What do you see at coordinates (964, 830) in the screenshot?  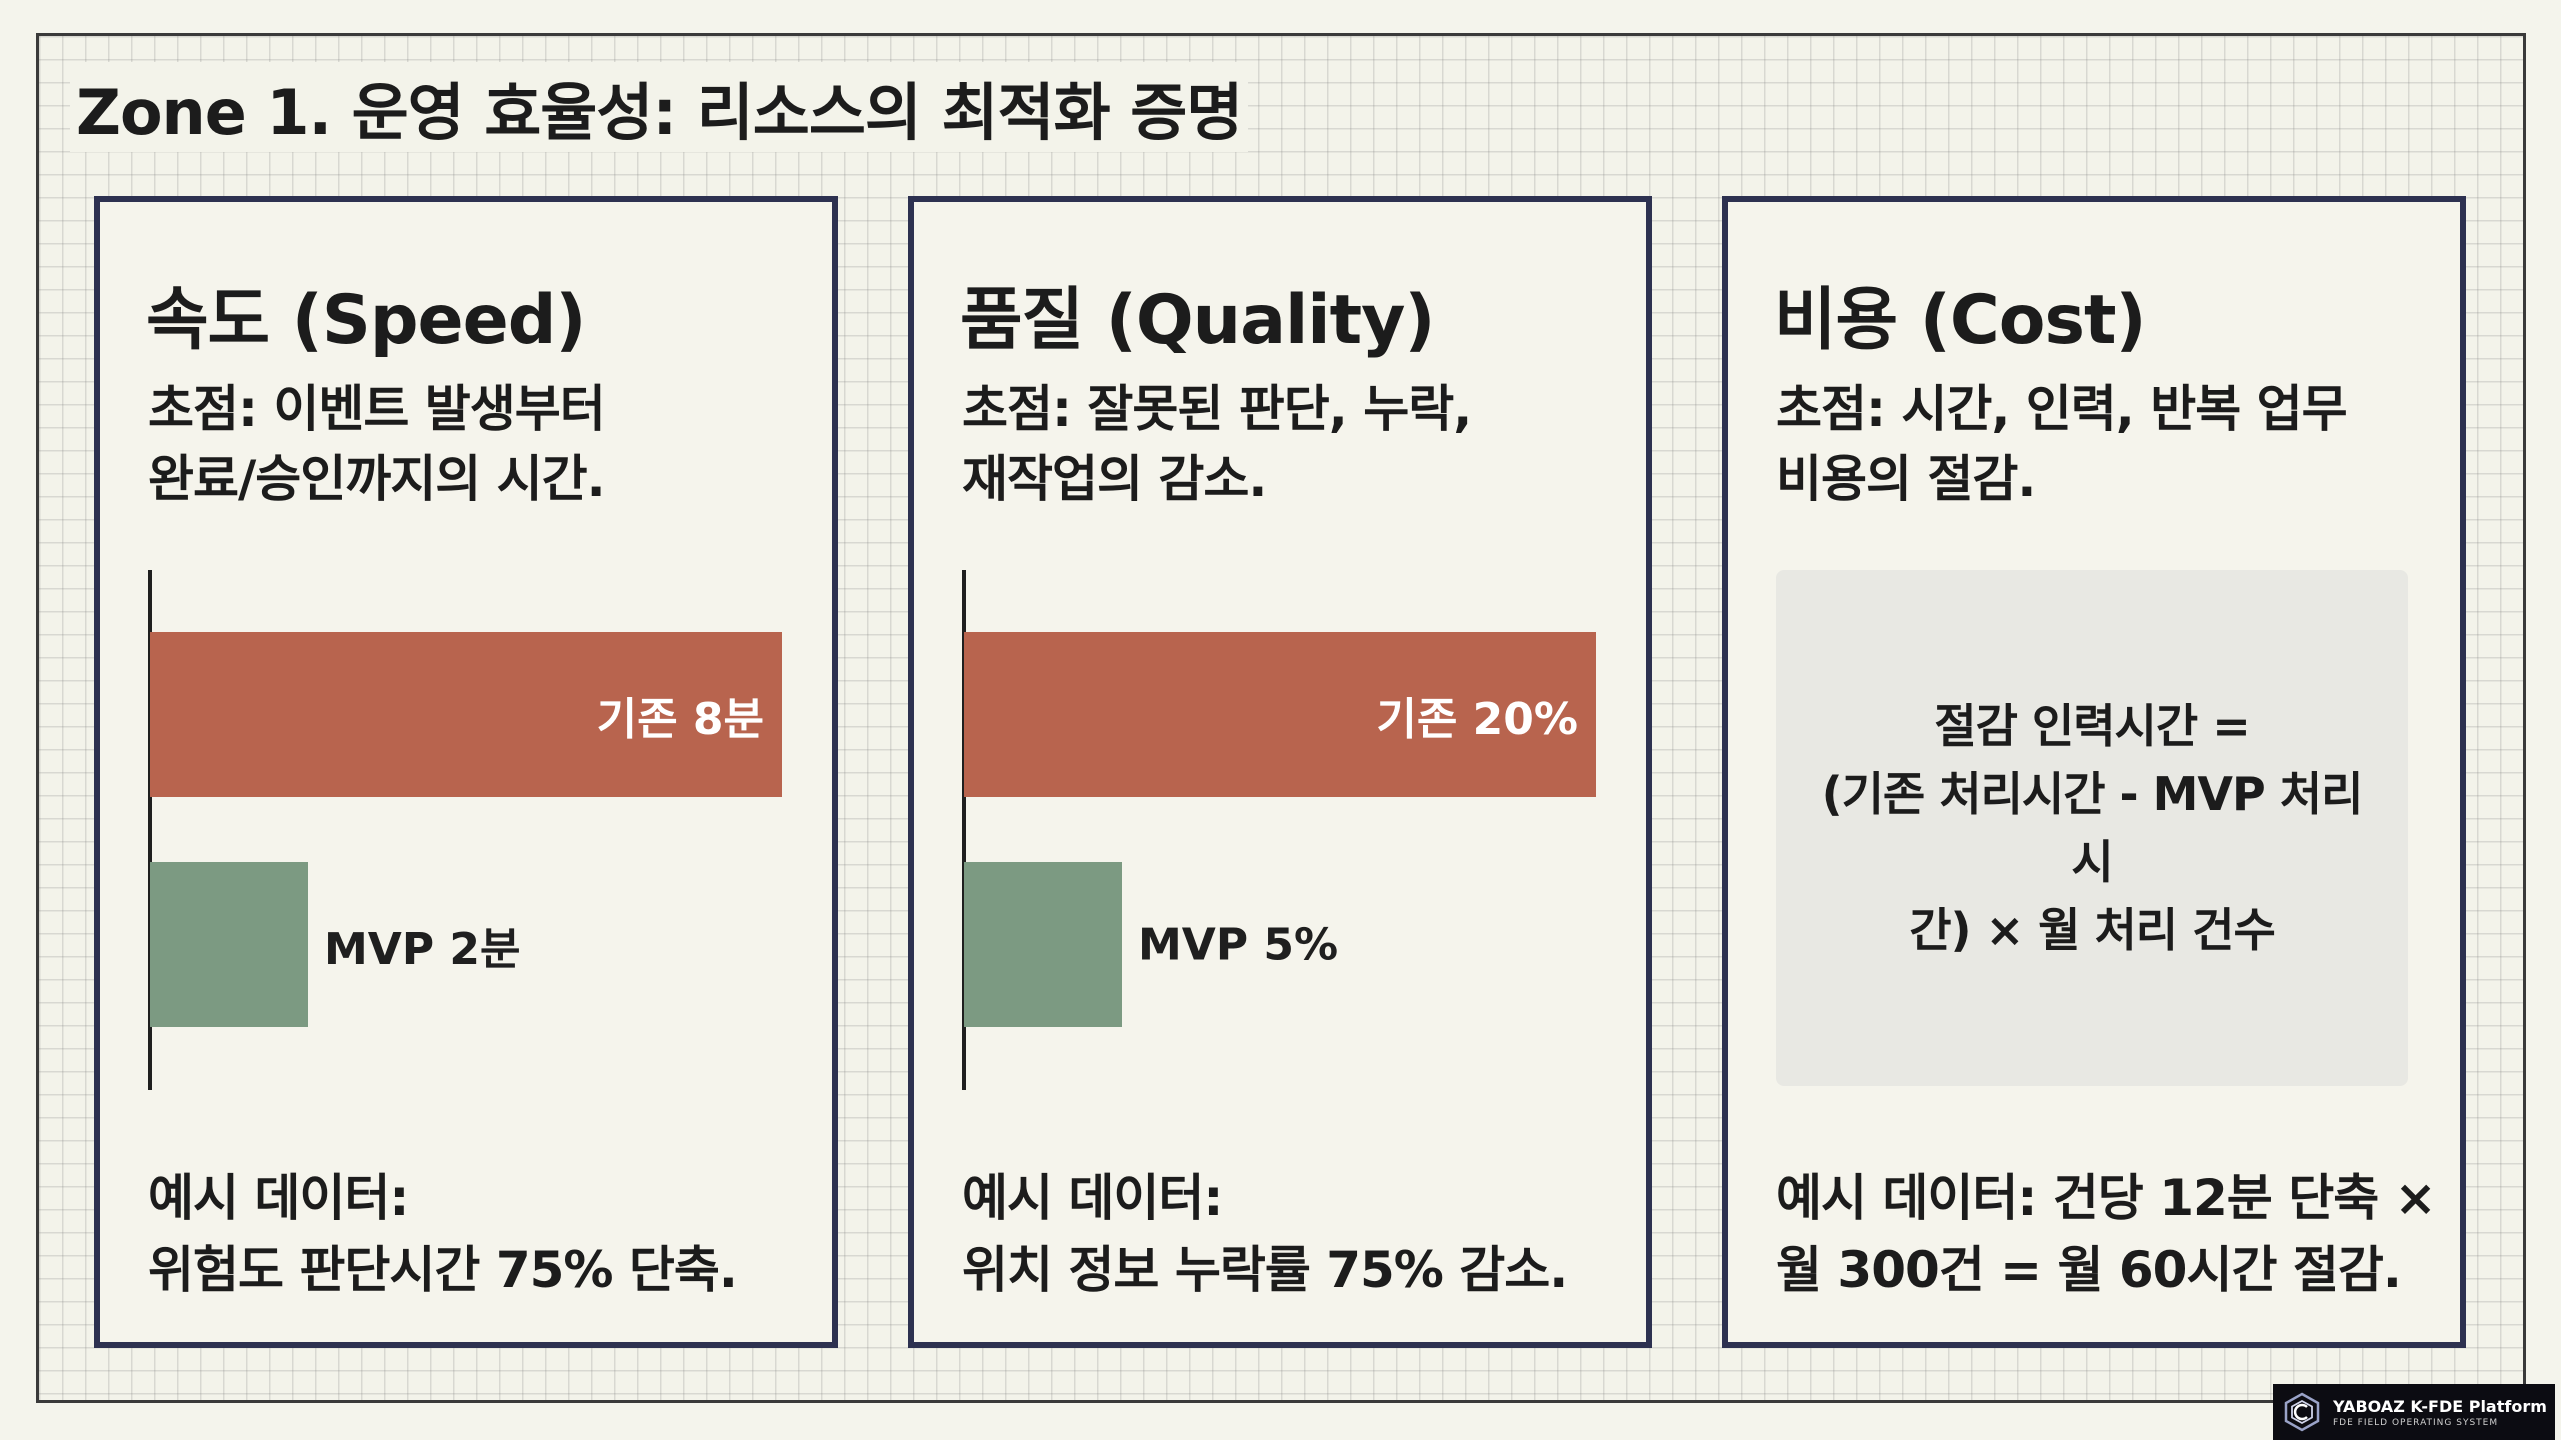 I see `quality-chart-axis` at bounding box center [964, 830].